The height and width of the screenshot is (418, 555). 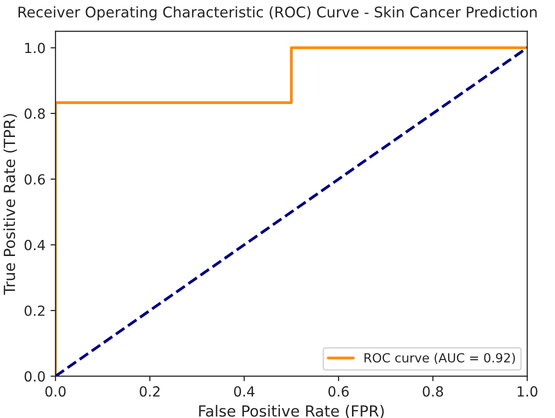 What do you see at coordinates (34, 310) in the screenshot?
I see `y-tick-label: 0.2` at bounding box center [34, 310].